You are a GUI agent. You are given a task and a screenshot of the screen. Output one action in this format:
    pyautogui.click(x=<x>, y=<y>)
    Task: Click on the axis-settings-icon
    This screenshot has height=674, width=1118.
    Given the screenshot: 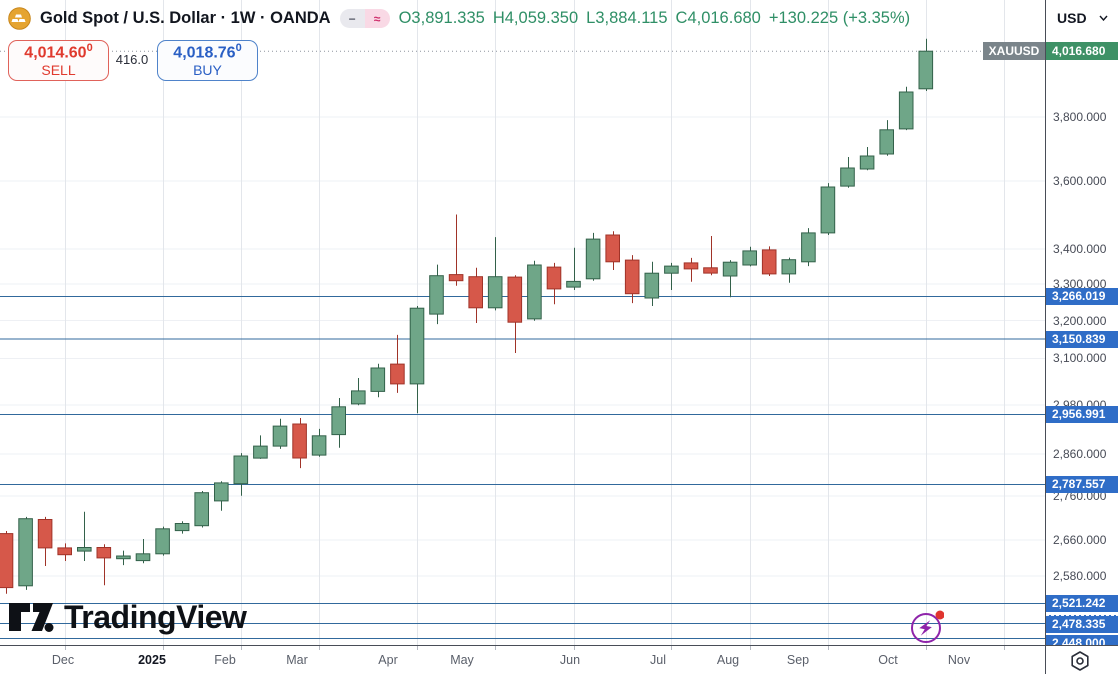 What is the action you would take?
    pyautogui.click(x=1080, y=661)
    